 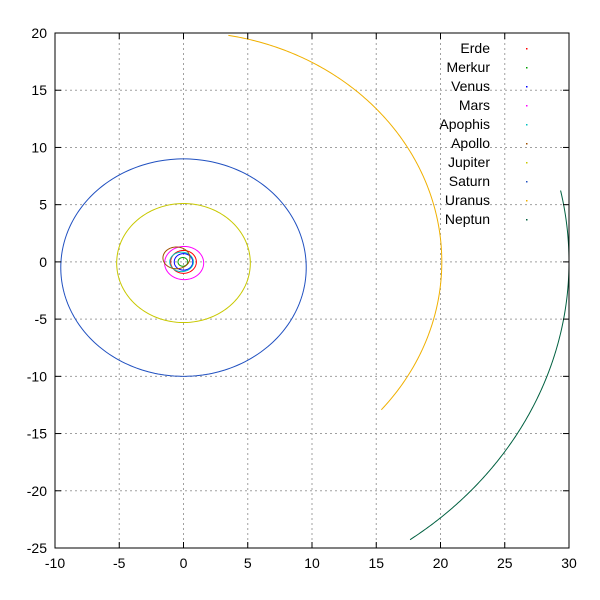 What do you see at coordinates (376, 563) in the screenshot?
I see `x-tick-label: 15` at bounding box center [376, 563].